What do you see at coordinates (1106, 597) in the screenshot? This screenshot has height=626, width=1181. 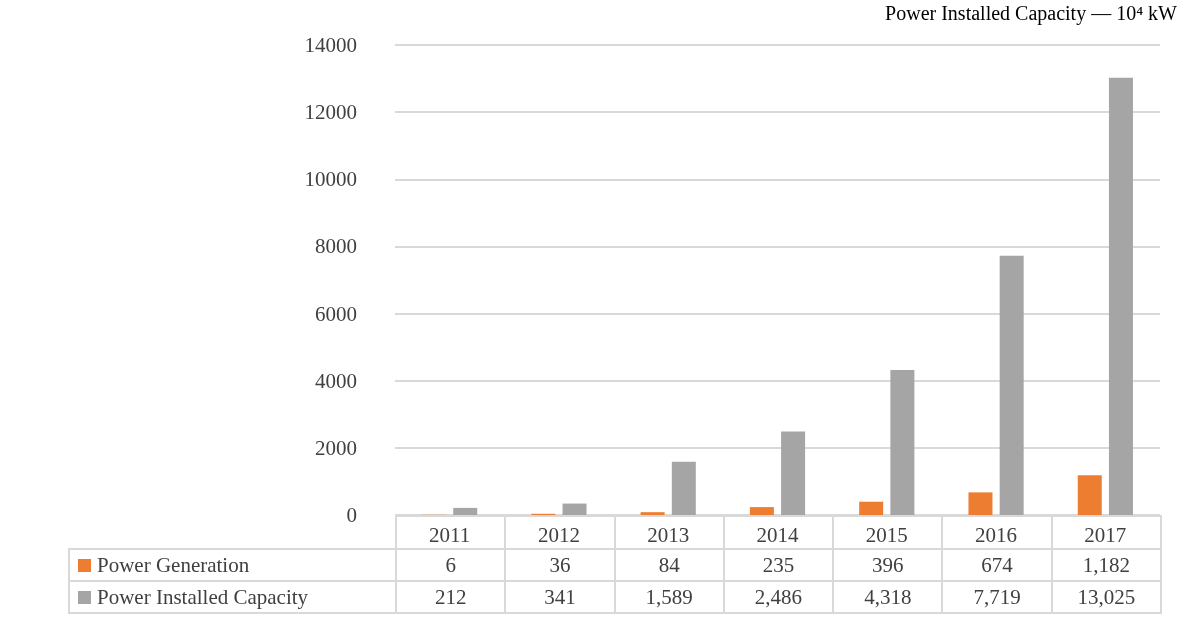 I see `data-label: 13,025` at bounding box center [1106, 597].